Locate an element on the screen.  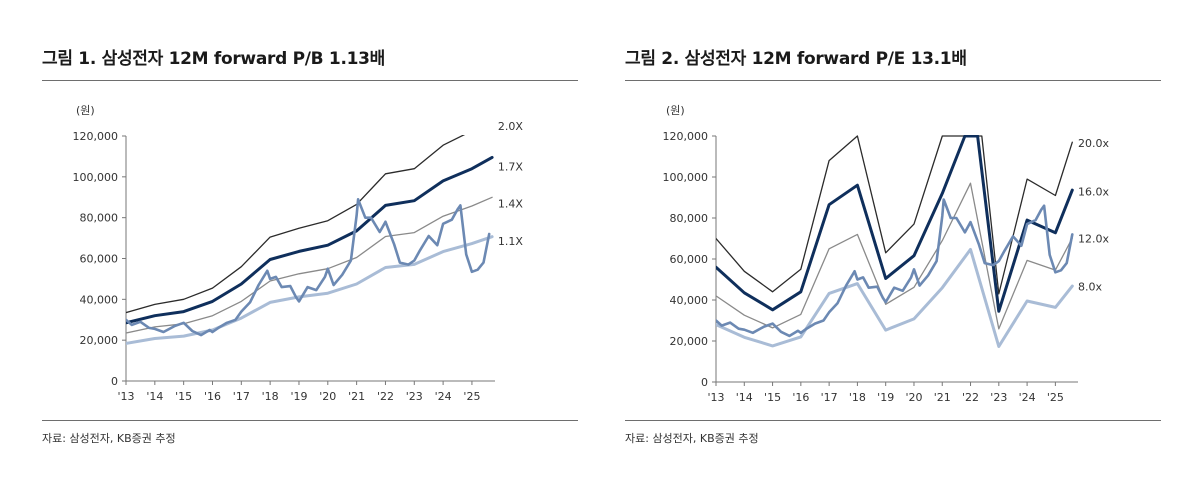
figure-title: 그림 2. 삼성전자 12M forward P/E 13.1배 is located at coordinates (796, 59).